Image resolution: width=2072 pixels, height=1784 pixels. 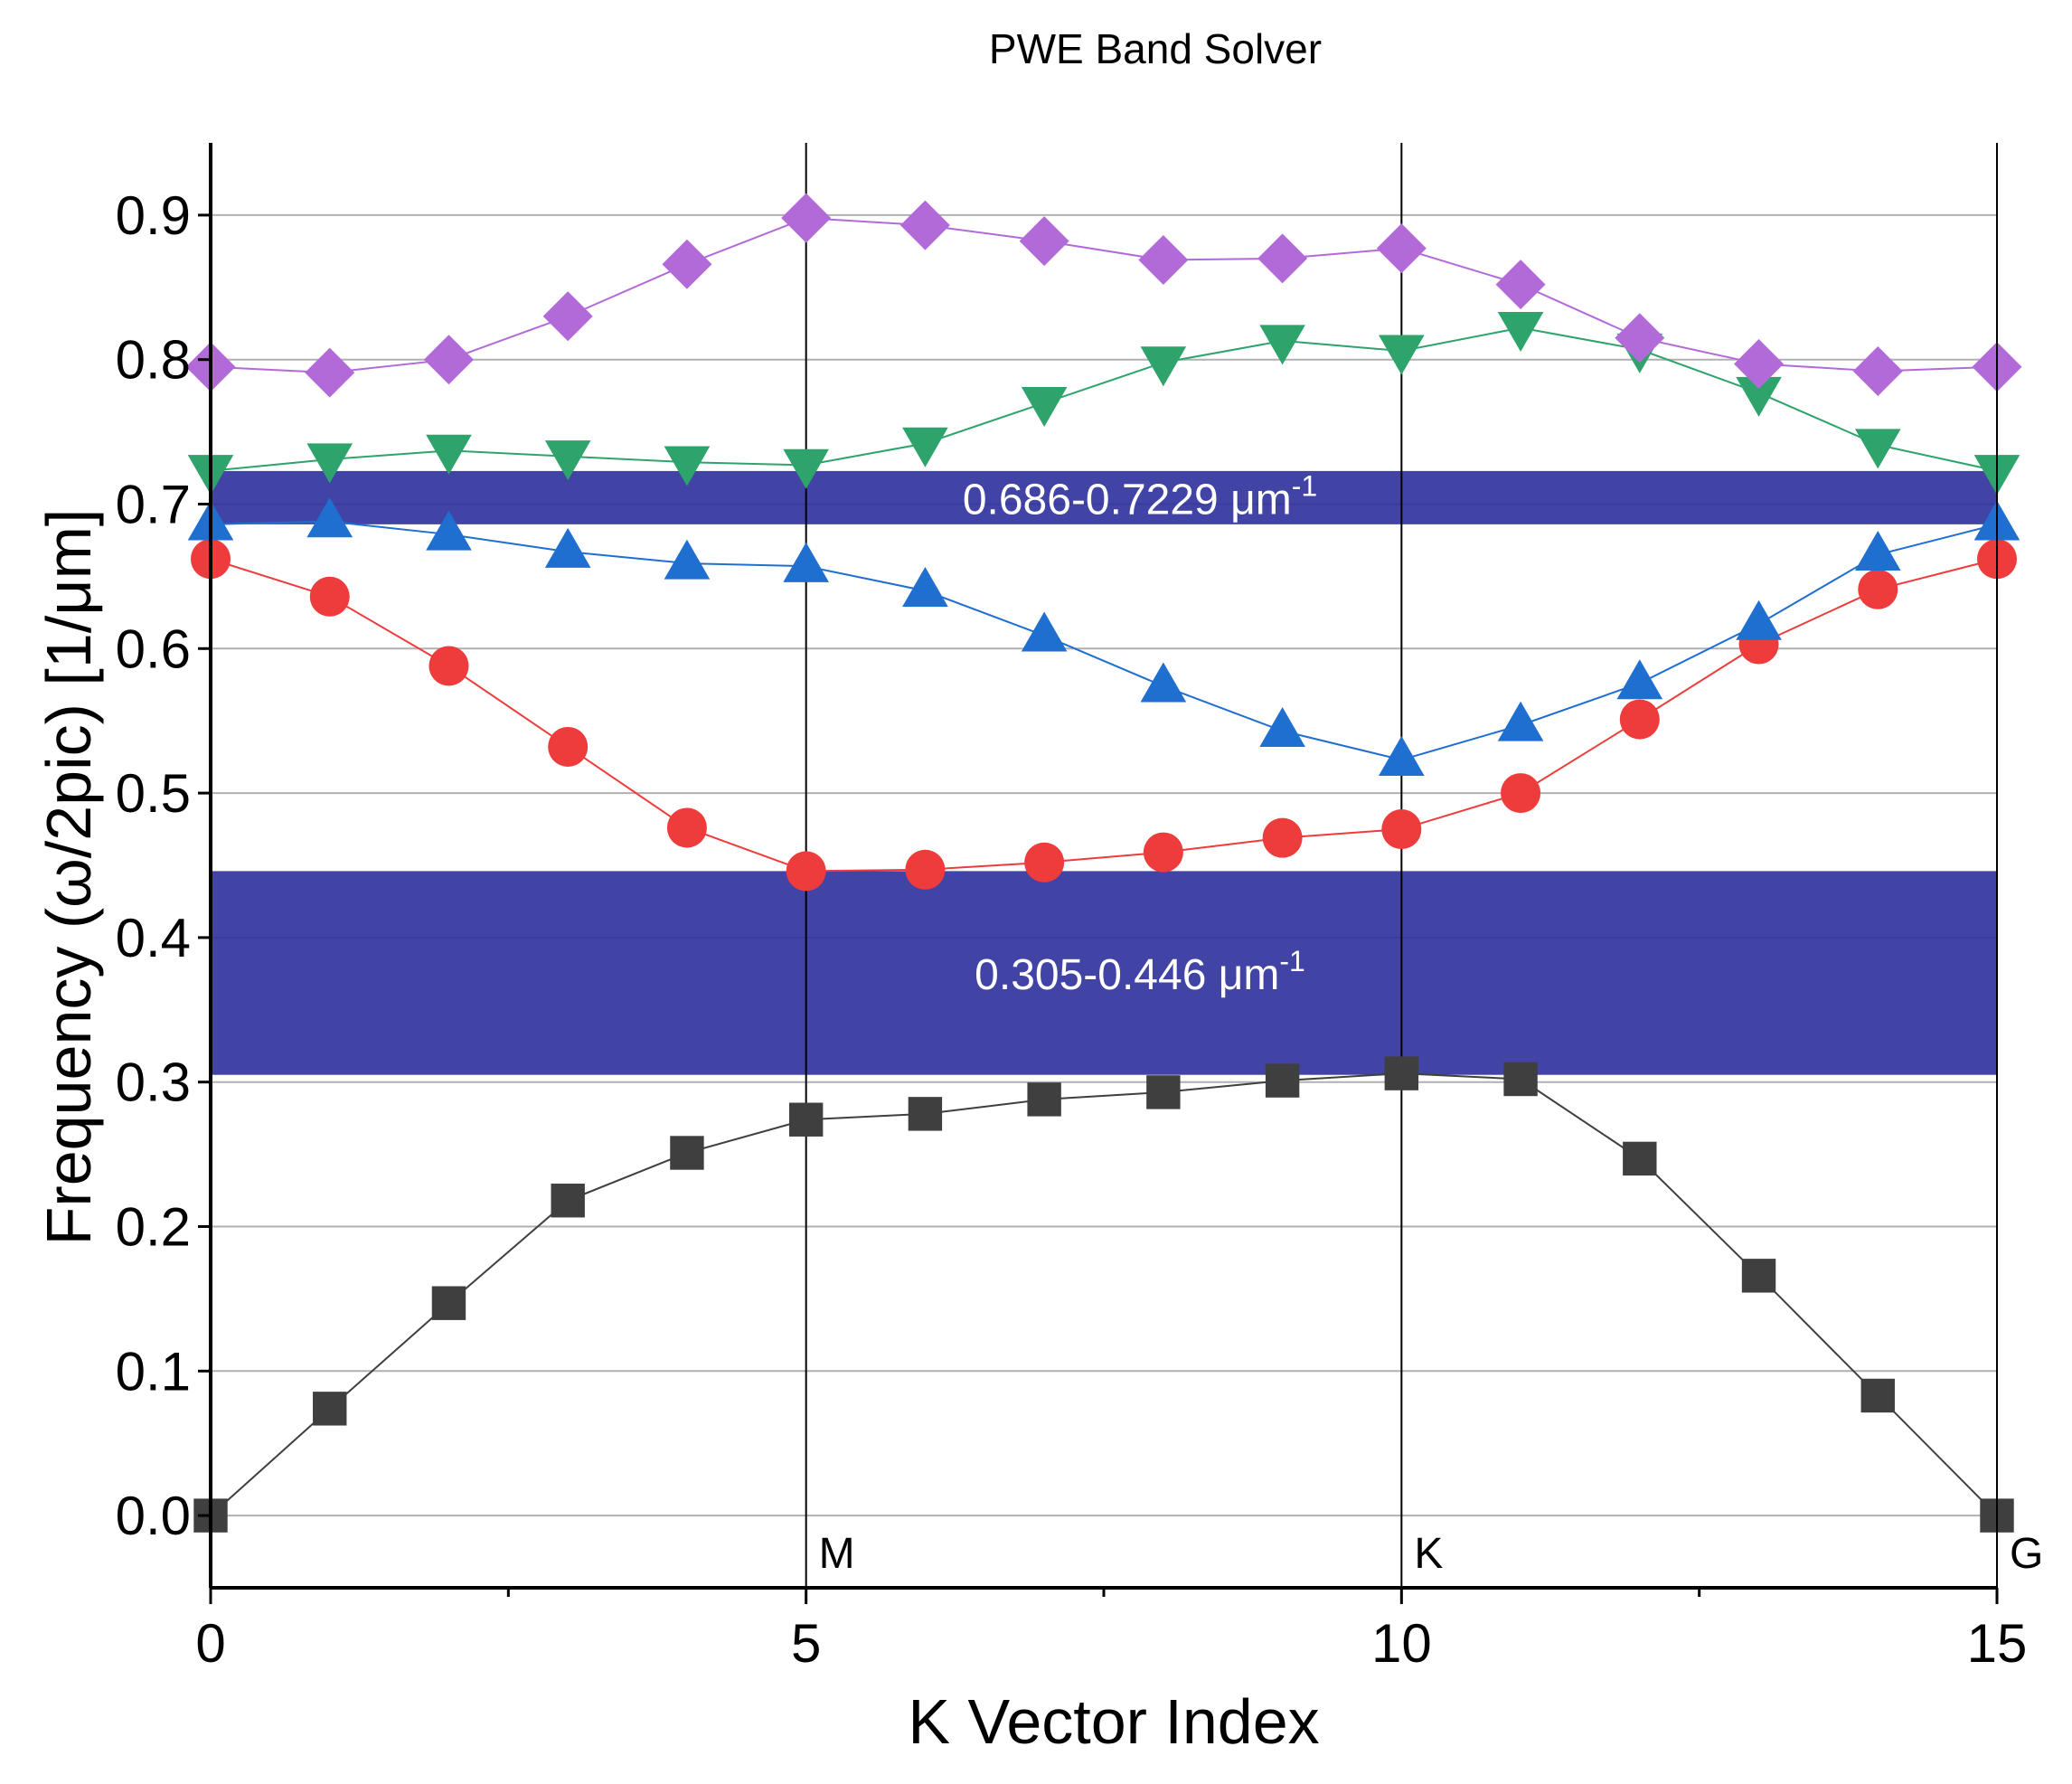 What do you see at coordinates (806, 1643) in the screenshot?
I see `x-tick-label: 5` at bounding box center [806, 1643].